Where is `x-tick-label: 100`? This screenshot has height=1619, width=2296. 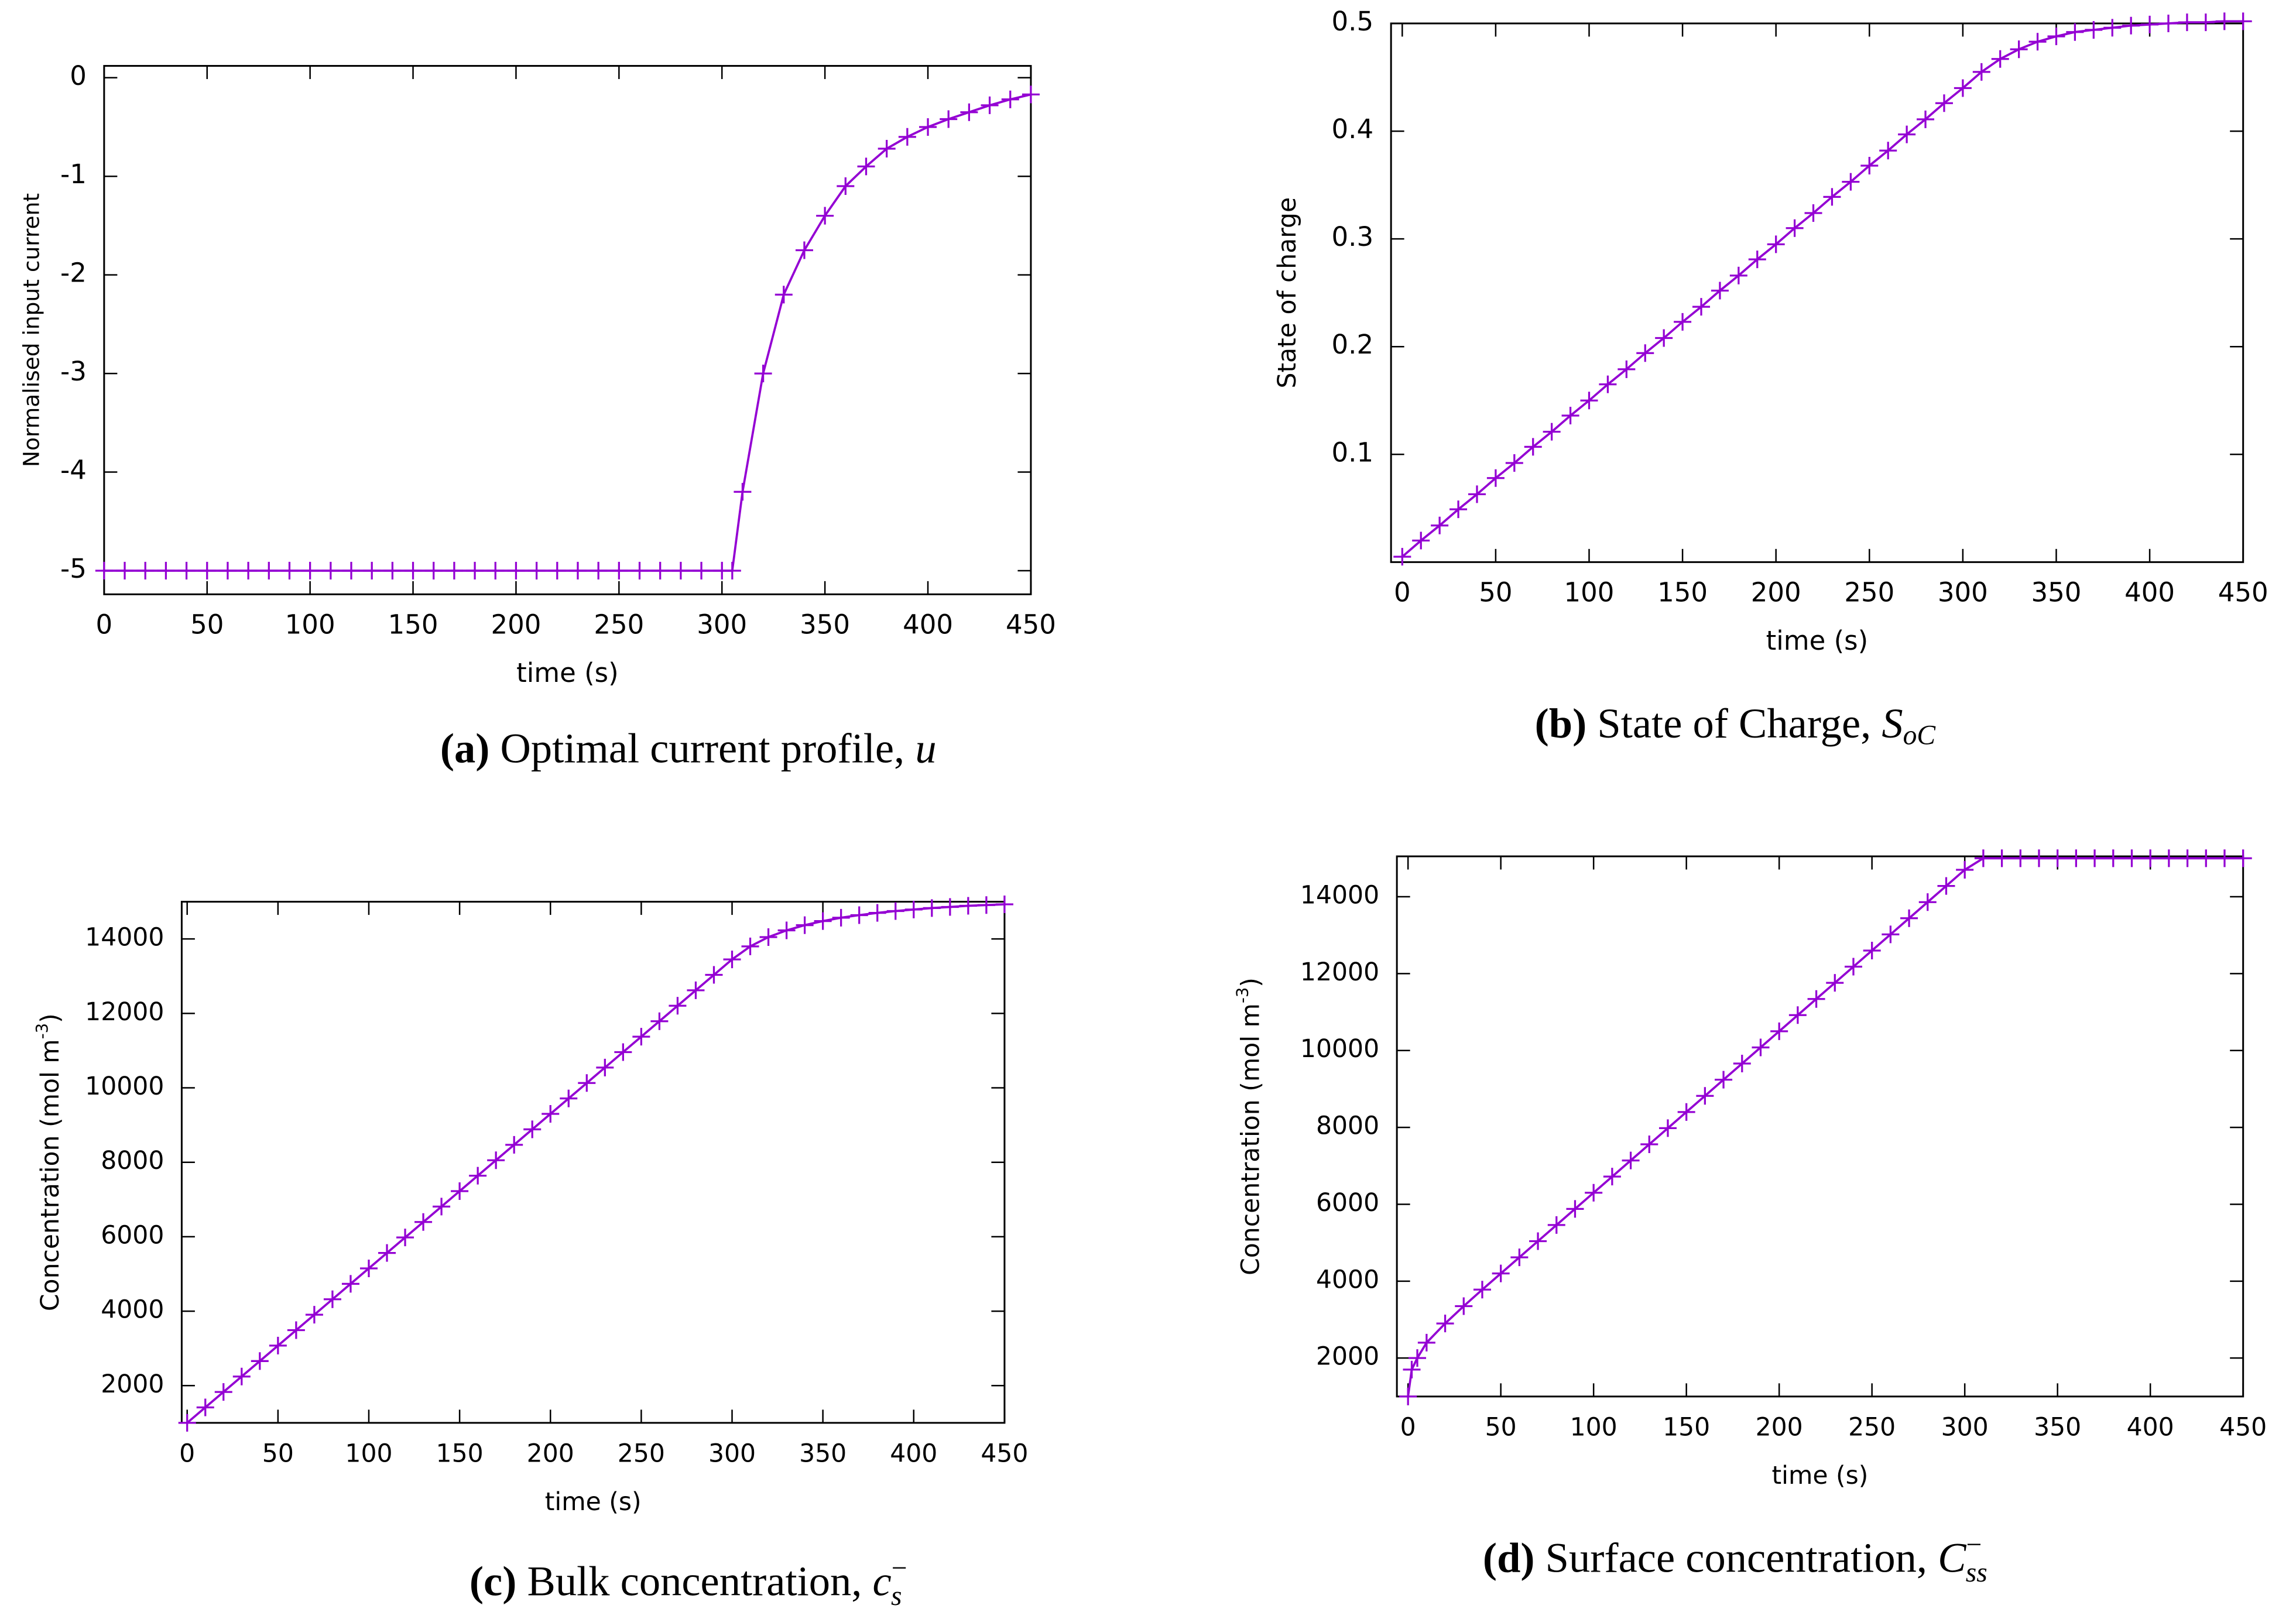 x-tick-label: 100 is located at coordinates (1589, 592).